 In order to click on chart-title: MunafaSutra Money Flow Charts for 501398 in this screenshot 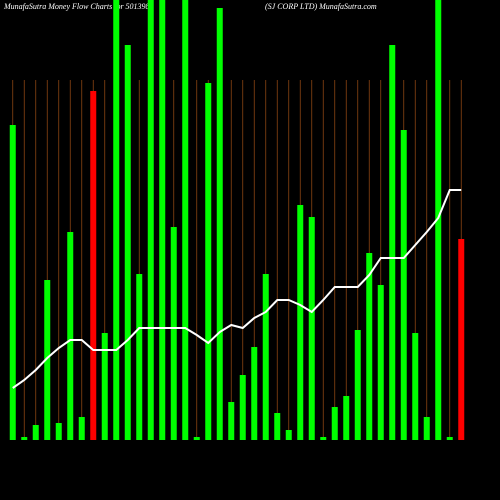, I will do `click(76, 6)`.